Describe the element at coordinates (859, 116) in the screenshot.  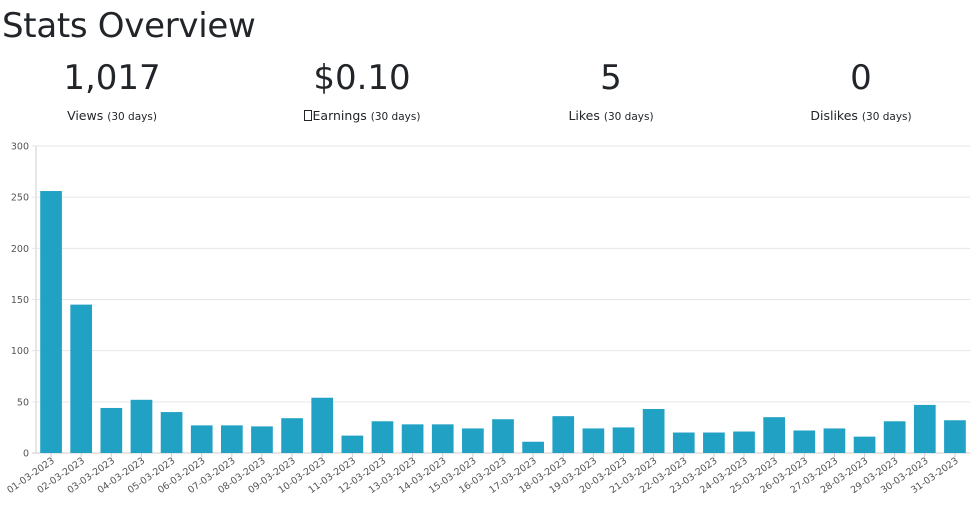
I see `stat-dislikes-label-row: Dislikes (30 days)` at that location.